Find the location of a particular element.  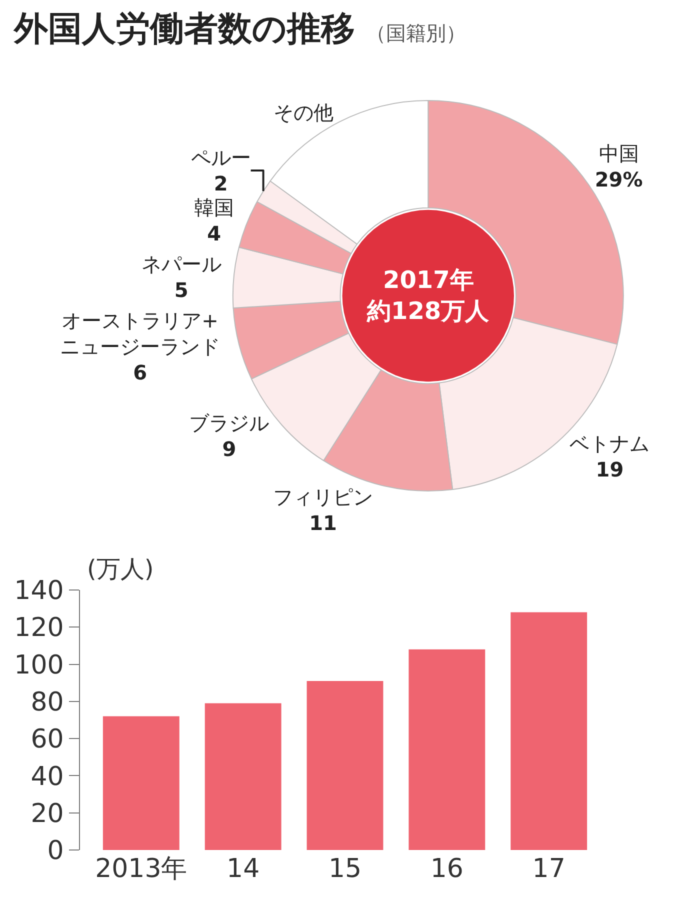

data-label: 19 is located at coordinates (610, 469).